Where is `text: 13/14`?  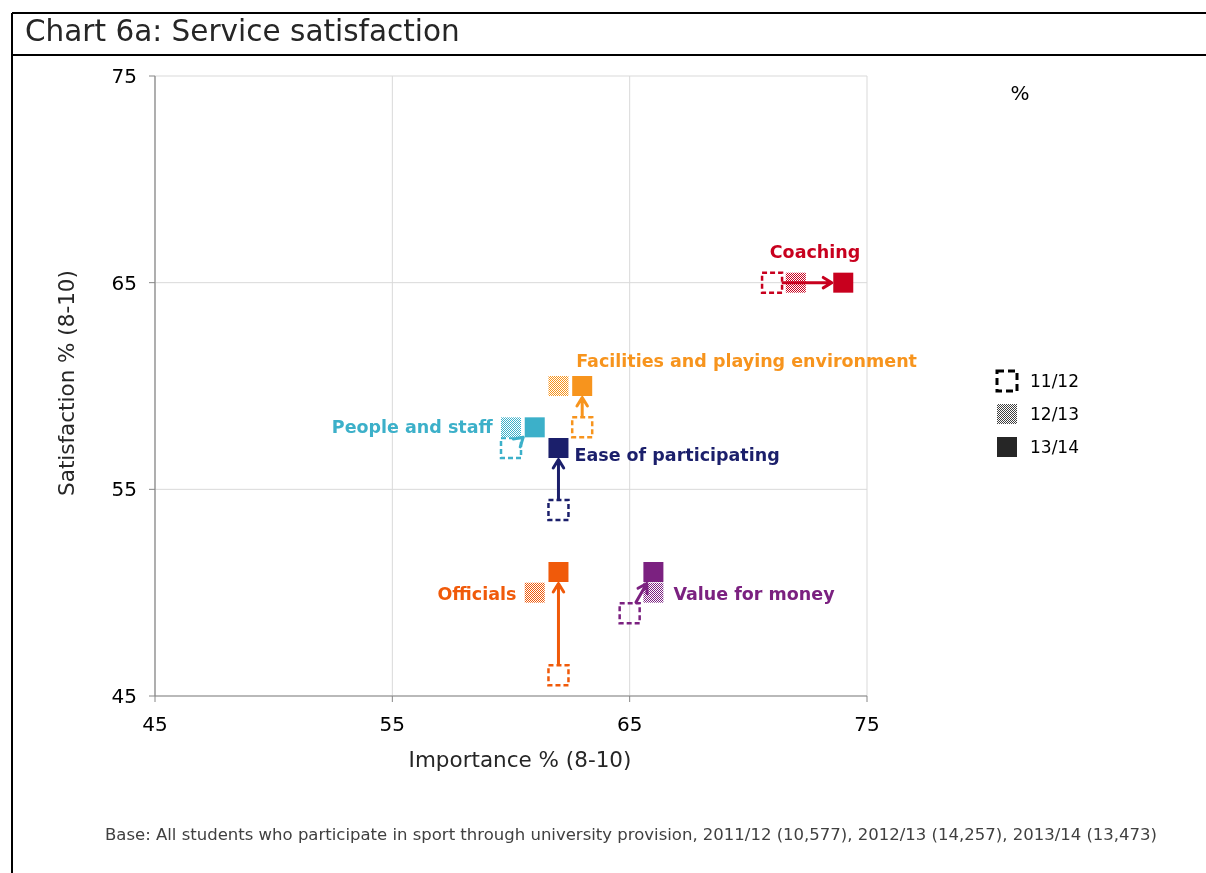
text: 13/14 is located at coordinates (1054, 446).